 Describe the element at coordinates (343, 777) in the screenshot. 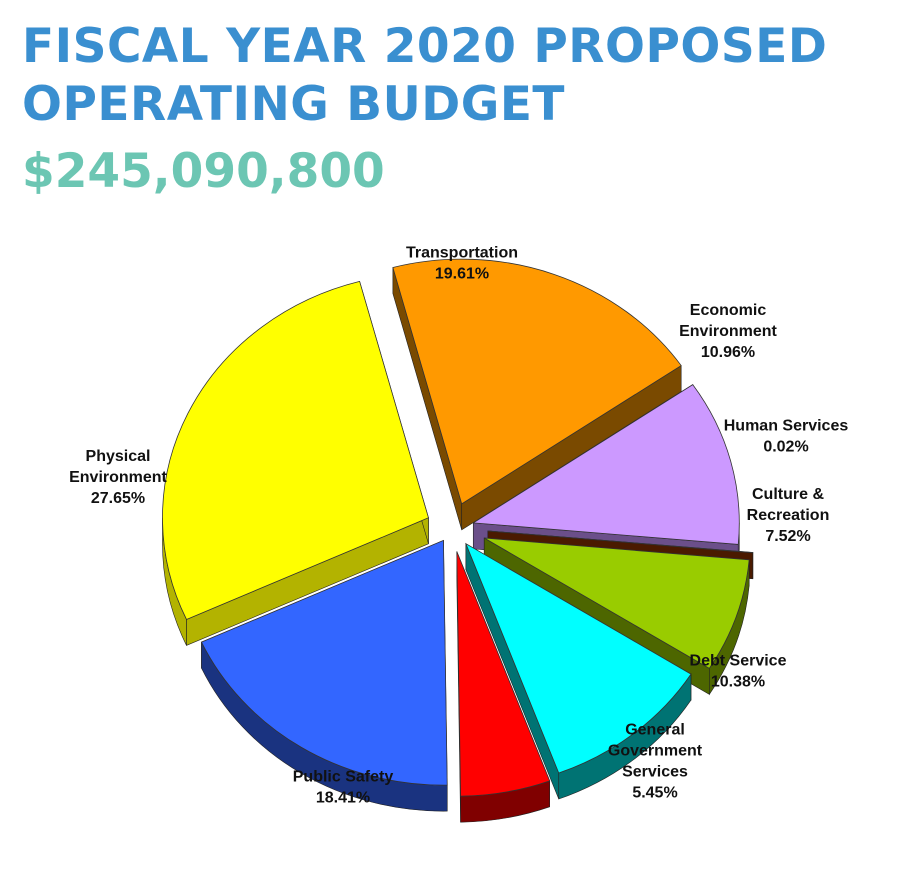

I see `slice-name: Public Safety` at that location.